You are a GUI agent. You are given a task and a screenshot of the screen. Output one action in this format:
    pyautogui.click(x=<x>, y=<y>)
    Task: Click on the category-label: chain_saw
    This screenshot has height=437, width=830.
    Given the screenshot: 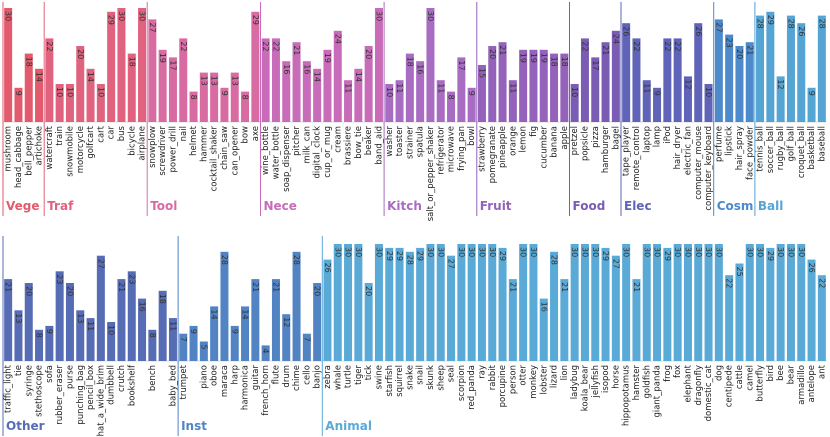 What is the action you would take?
    pyautogui.click(x=225, y=148)
    